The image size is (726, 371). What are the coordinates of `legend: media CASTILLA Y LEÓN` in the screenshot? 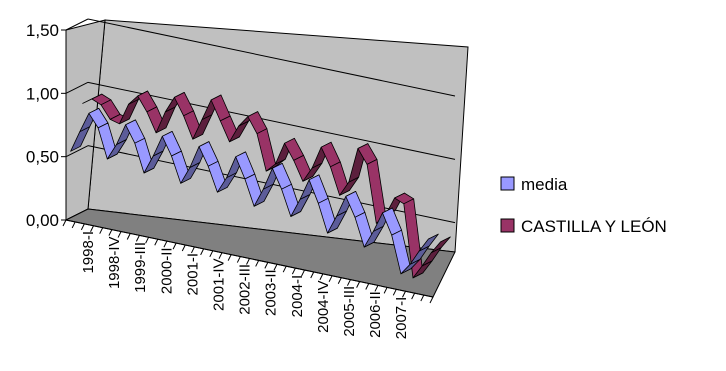 It's located at (583, 205).